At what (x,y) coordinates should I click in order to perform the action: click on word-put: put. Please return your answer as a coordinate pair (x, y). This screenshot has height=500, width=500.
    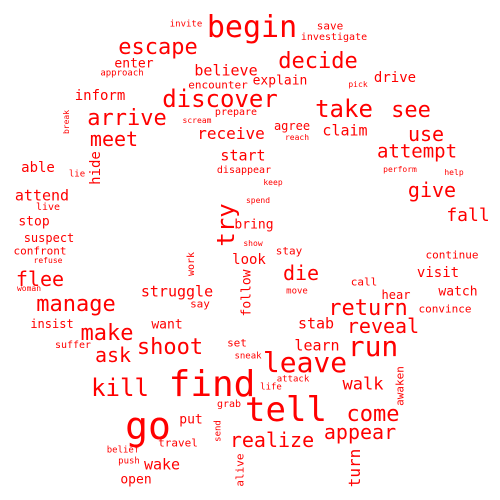
    Looking at the image, I should click on (191, 420).